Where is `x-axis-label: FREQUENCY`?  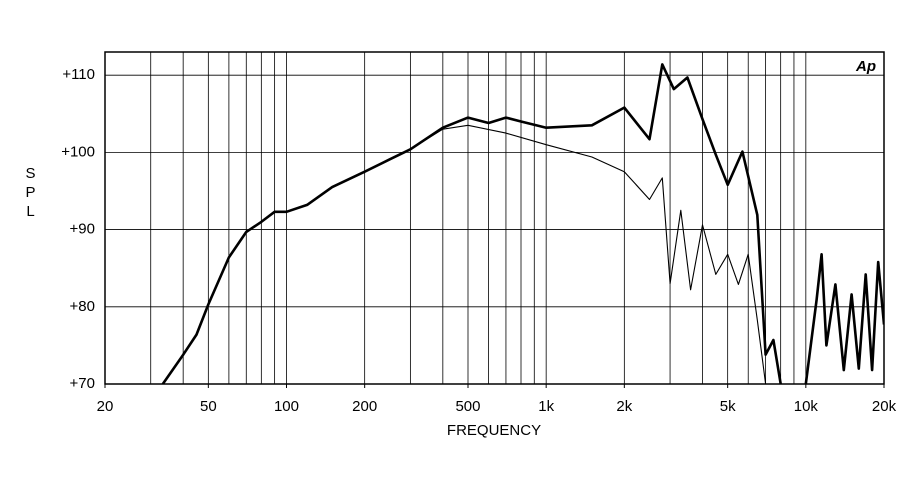 x-axis-label: FREQUENCY is located at coordinates (494, 430).